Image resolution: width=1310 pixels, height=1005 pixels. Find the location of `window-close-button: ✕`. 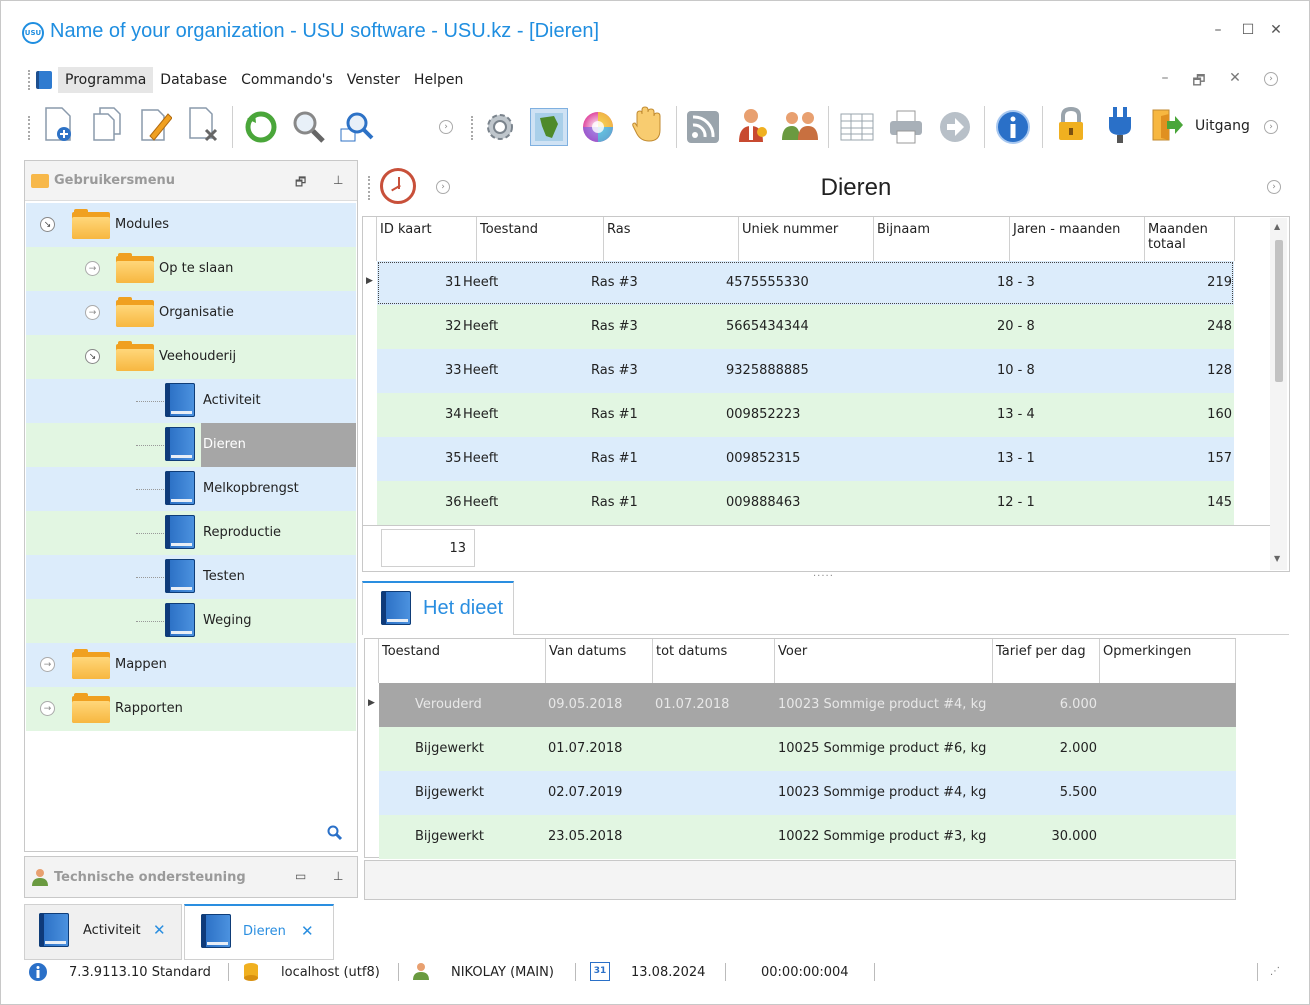

window-close-button: ✕ is located at coordinates (1276, 30).